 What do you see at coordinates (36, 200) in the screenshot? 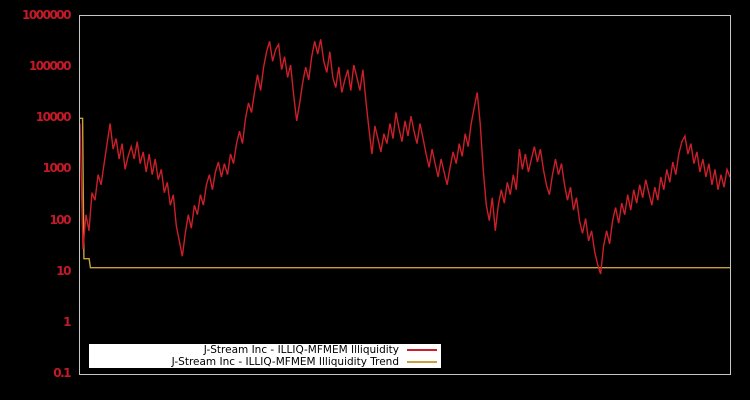
I see `y-axis: 1000000 100000 10000 1000 100 10 1 0.1` at bounding box center [36, 200].